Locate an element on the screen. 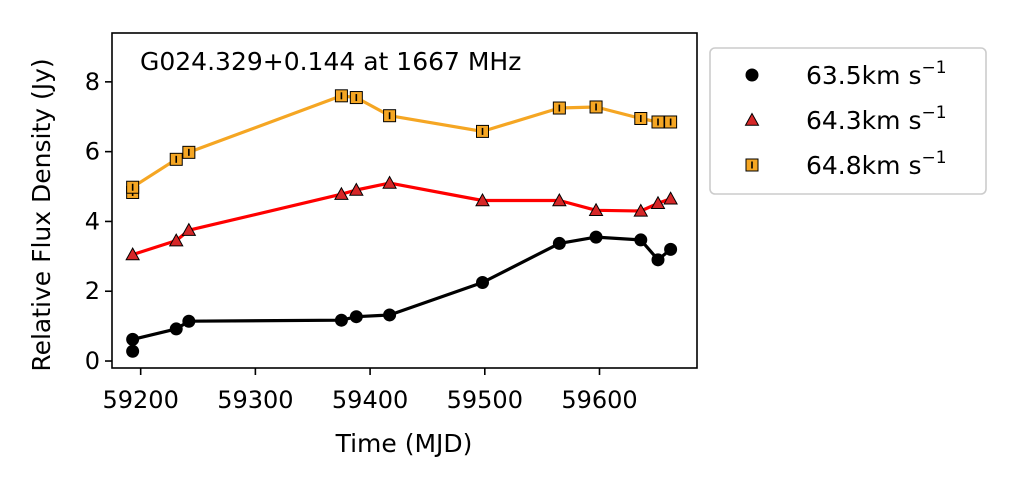  legend-frame is located at coordinates (848, 121).